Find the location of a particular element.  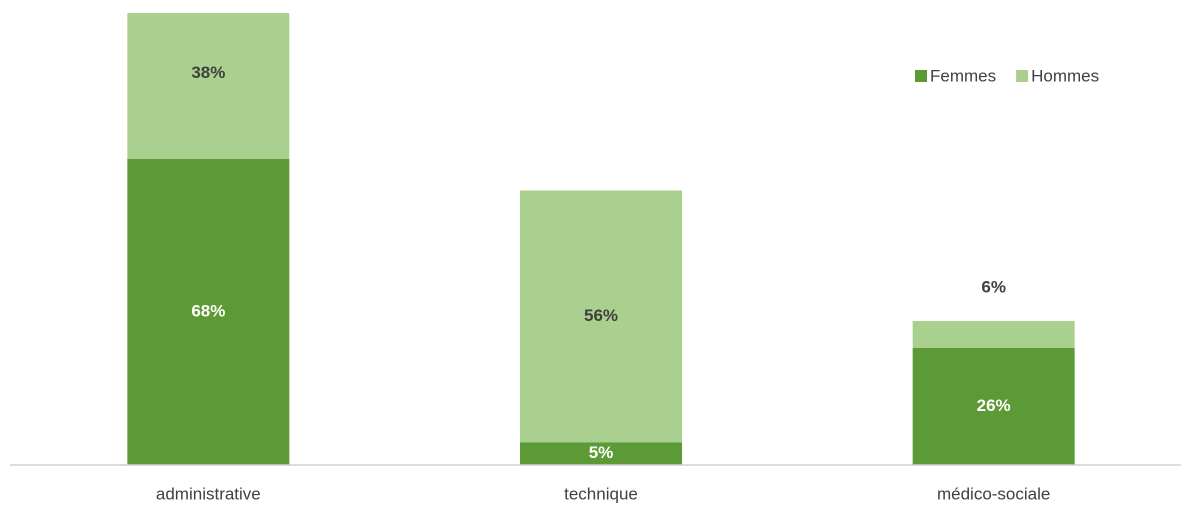

data-label: 56% is located at coordinates (601, 315).